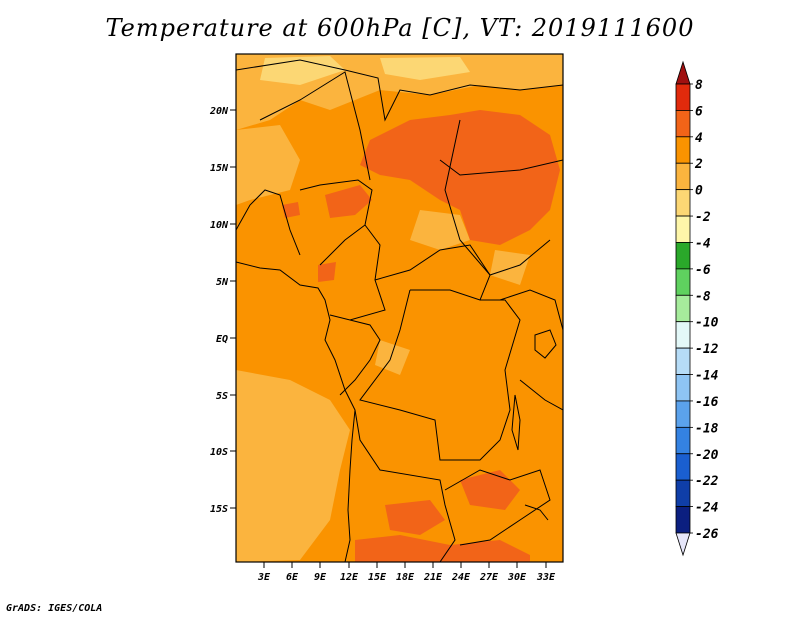 This screenshot has width=800, height=618. What do you see at coordinates (516, 422) in the screenshot?
I see `lake-tanganyika` at bounding box center [516, 422].